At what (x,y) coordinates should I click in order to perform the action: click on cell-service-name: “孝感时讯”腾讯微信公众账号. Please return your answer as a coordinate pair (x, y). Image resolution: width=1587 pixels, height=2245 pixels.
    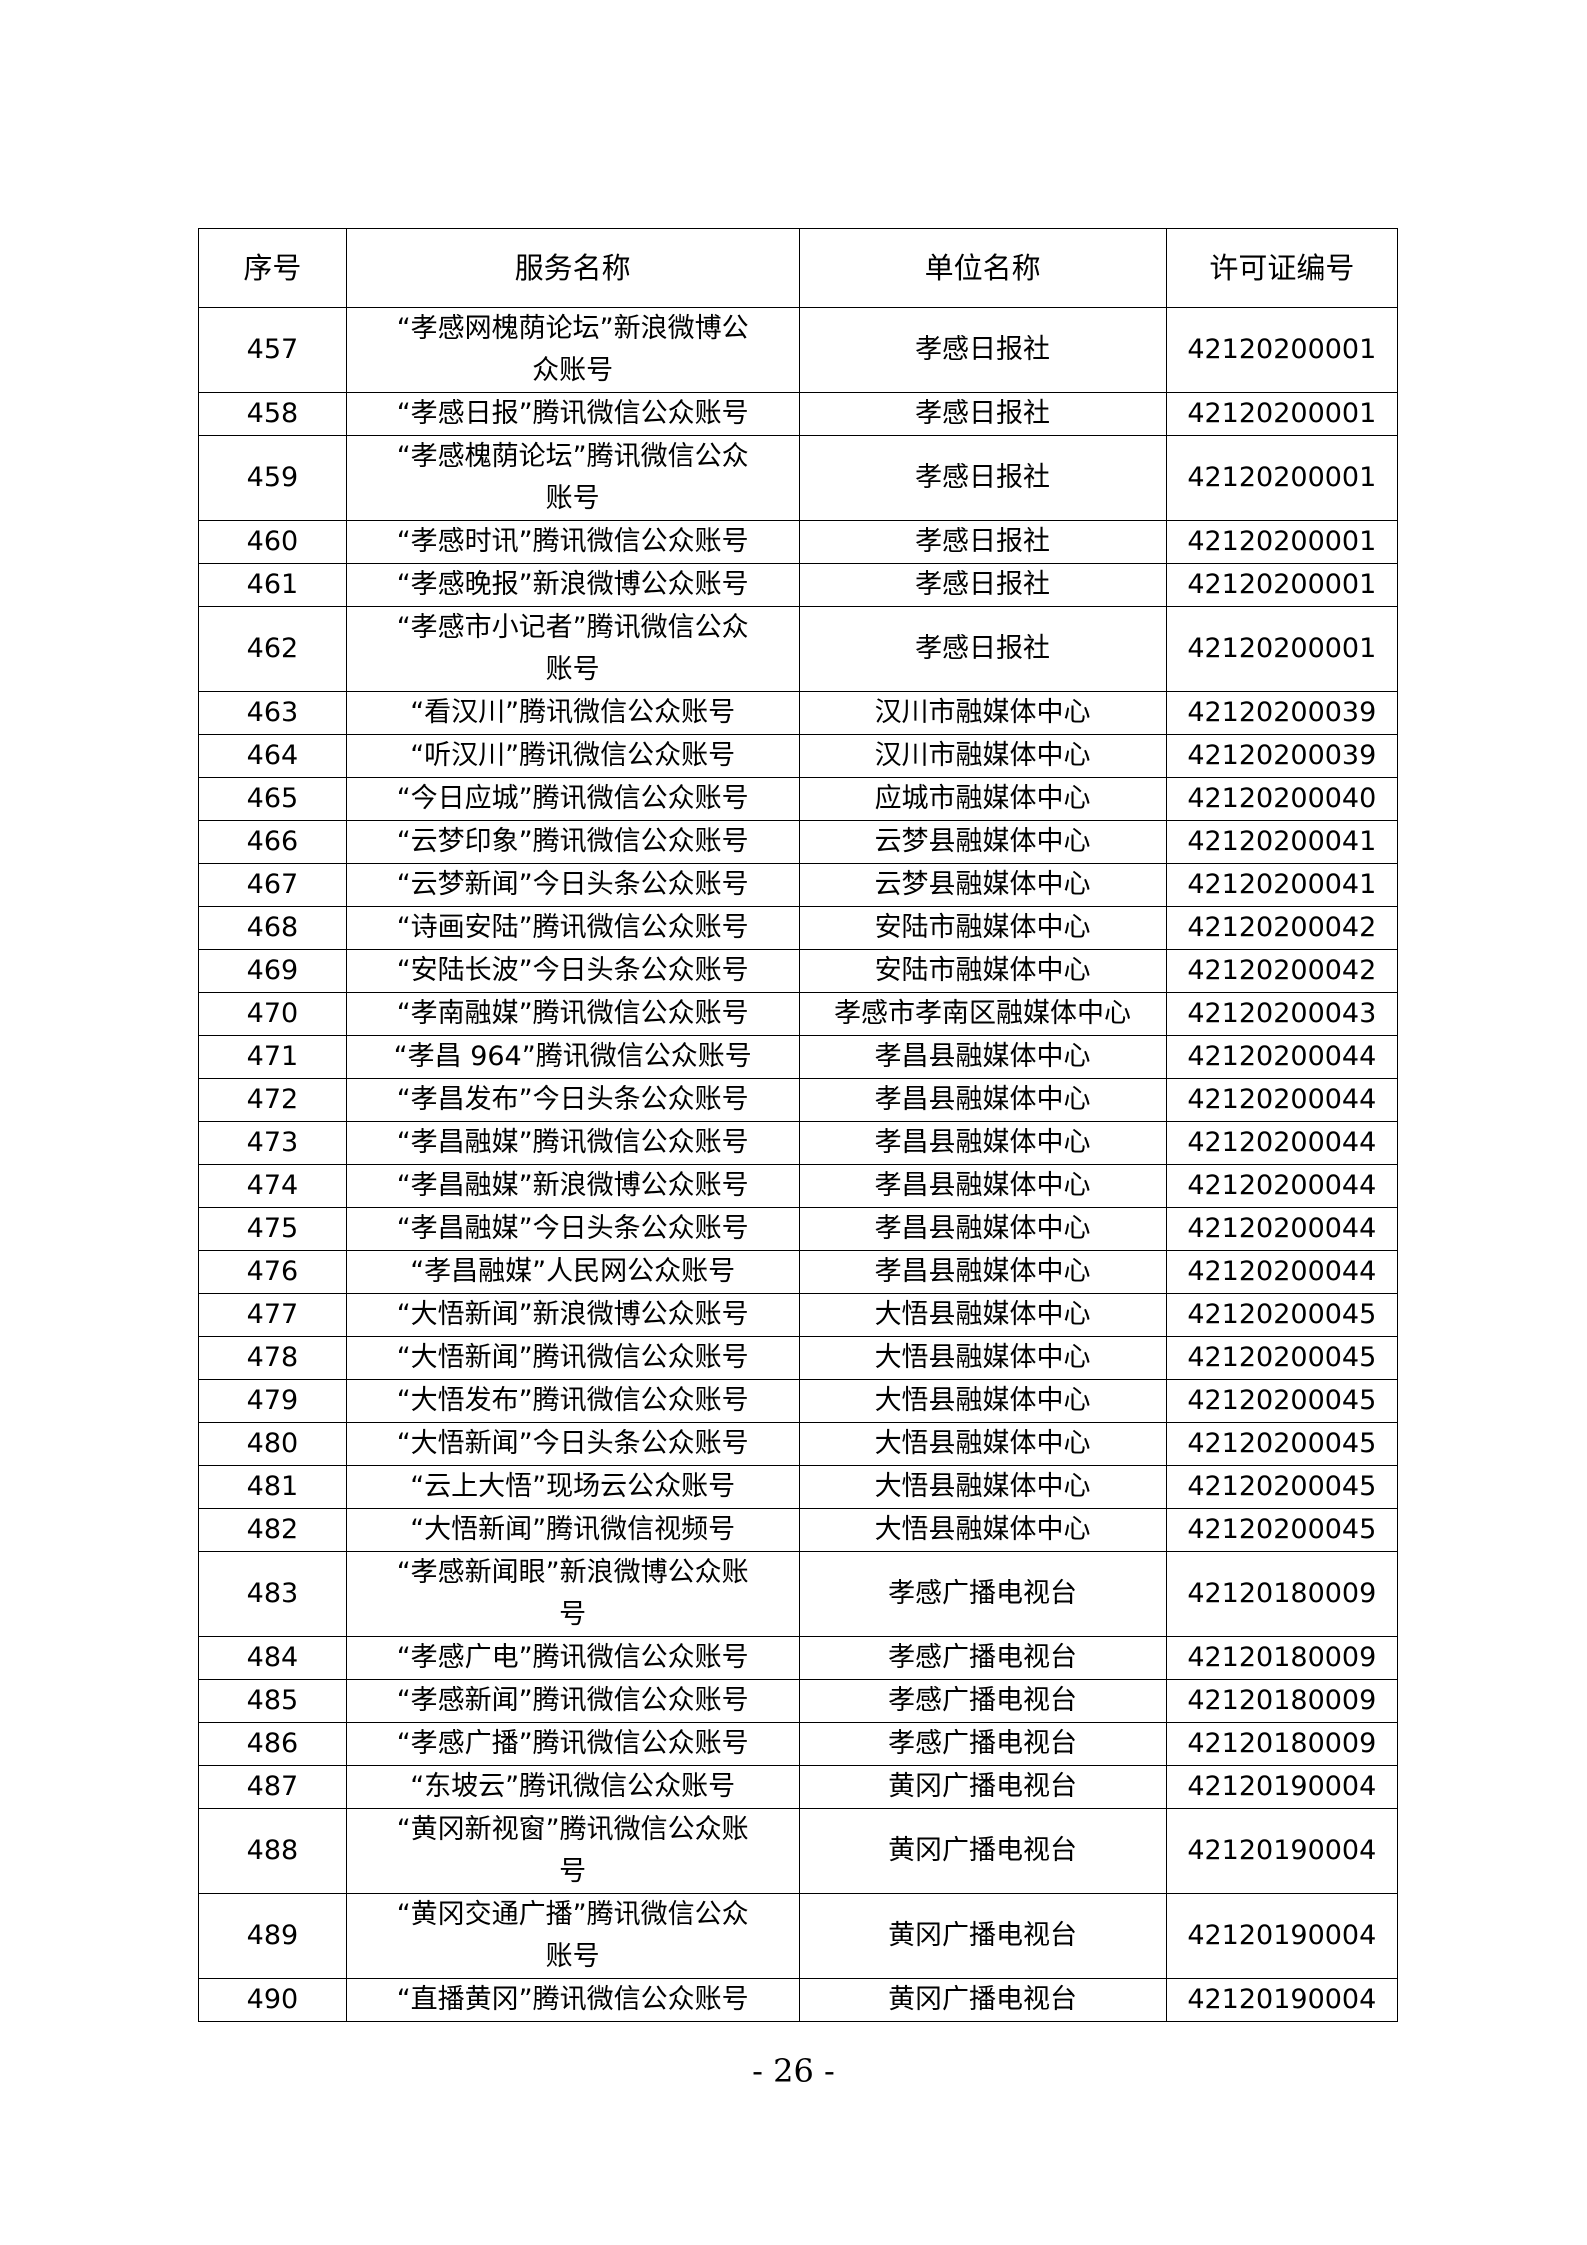
    Looking at the image, I should click on (572, 542).